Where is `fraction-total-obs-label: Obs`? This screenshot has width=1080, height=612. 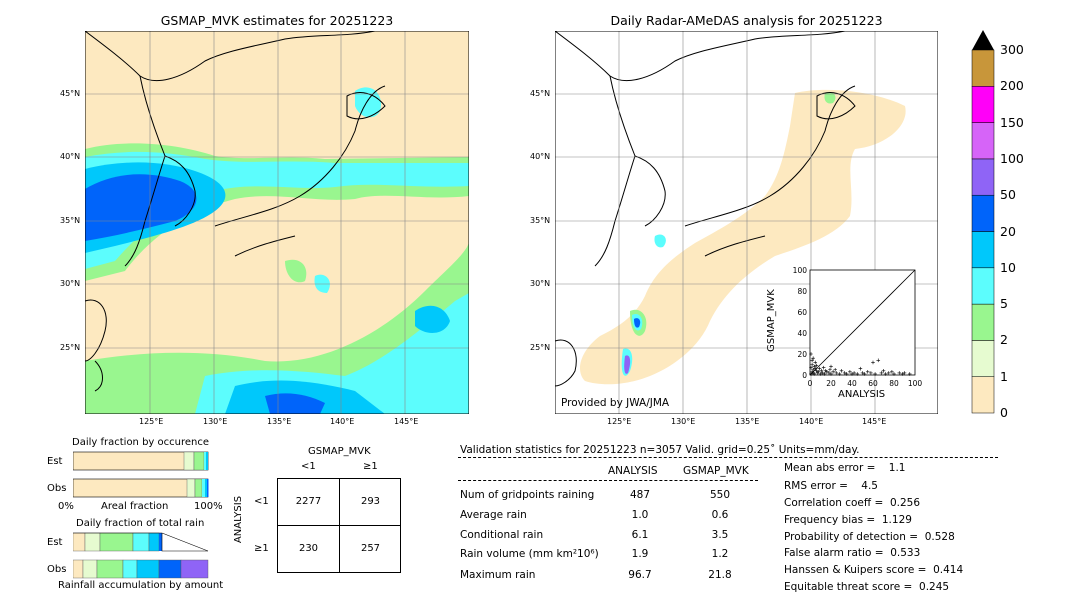 fraction-total-obs-label: Obs is located at coordinates (57, 569).